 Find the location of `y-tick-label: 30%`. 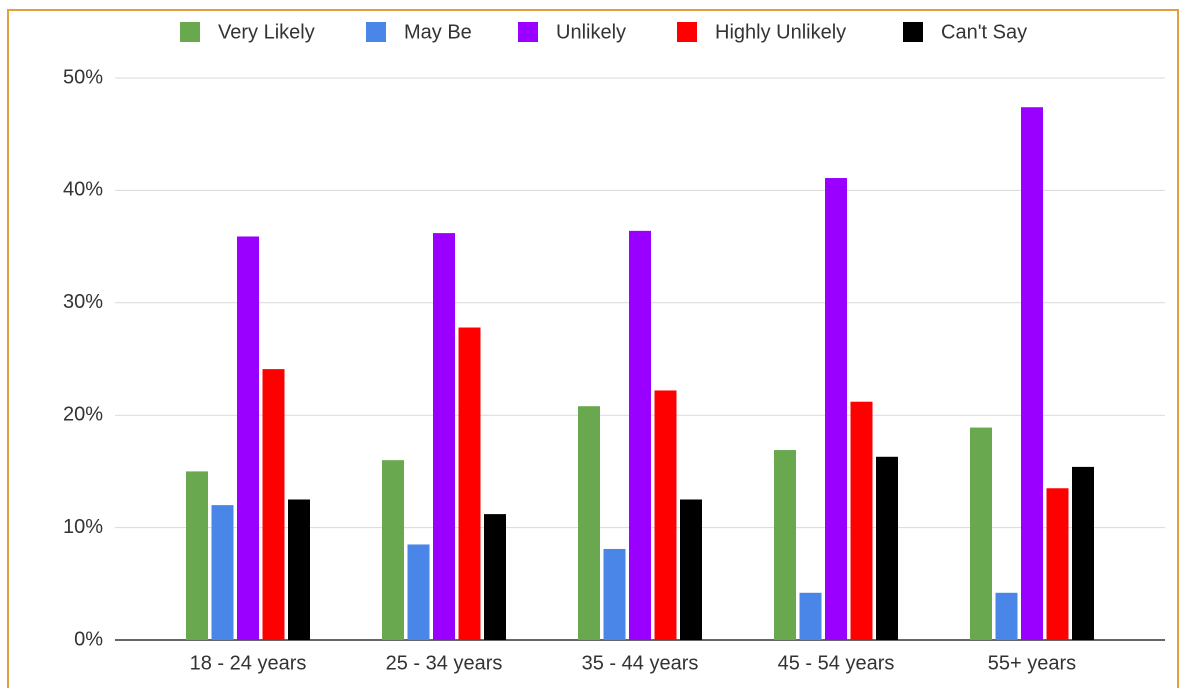

y-tick-label: 30% is located at coordinates (83, 302).